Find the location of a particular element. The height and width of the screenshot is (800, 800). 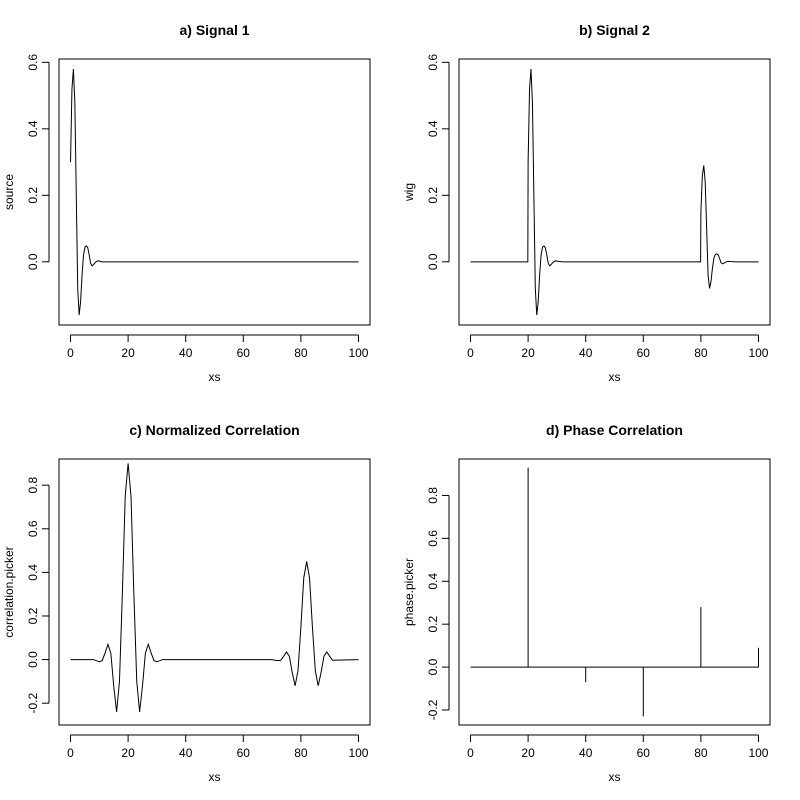

phase-y-tick-label: 0.8 is located at coordinates (433, 495).